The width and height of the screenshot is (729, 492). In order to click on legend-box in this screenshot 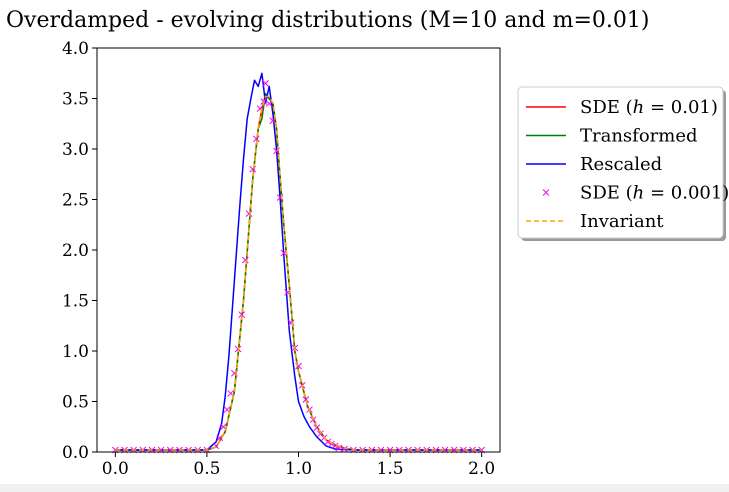, I will do `click(620, 162)`.